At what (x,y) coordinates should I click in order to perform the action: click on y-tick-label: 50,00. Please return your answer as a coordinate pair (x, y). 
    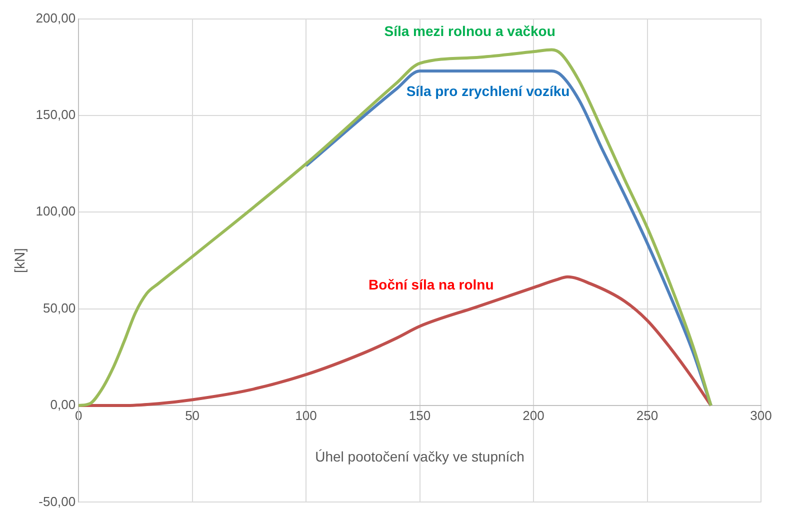
    Looking at the image, I should click on (59, 308).